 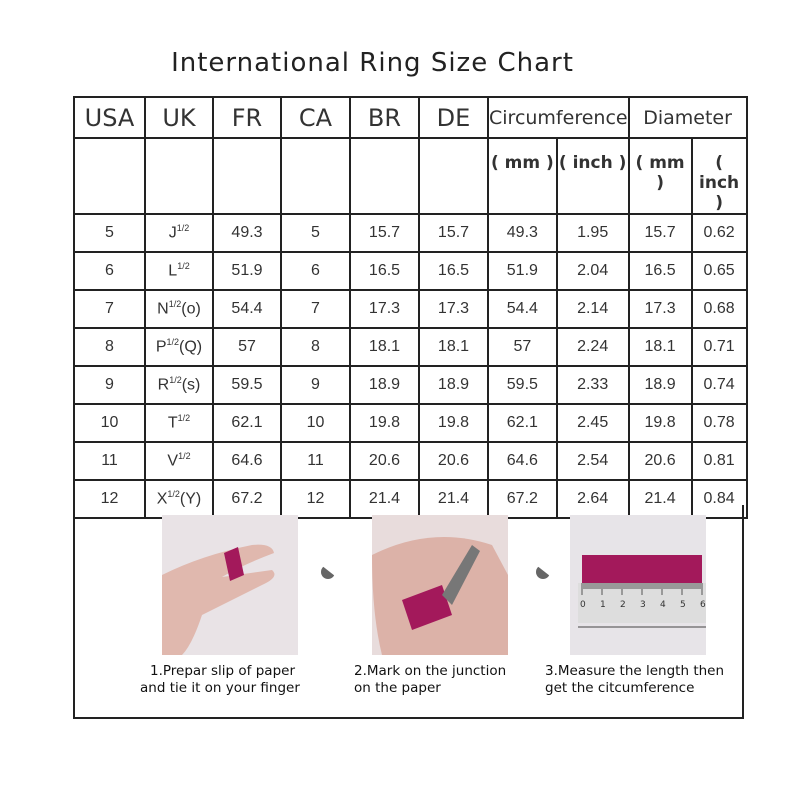 What do you see at coordinates (179, 309) in the screenshot?
I see `cell-uk: N1/2(o)` at bounding box center [179, 309].